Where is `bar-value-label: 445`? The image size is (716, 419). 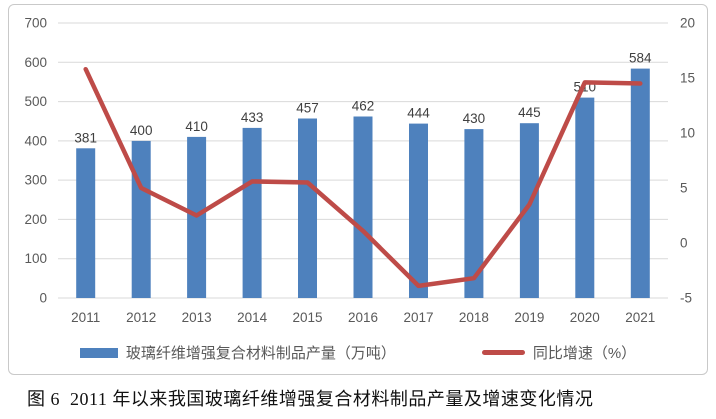 bar-value-label: 445 is located at coordinates (529, 112).